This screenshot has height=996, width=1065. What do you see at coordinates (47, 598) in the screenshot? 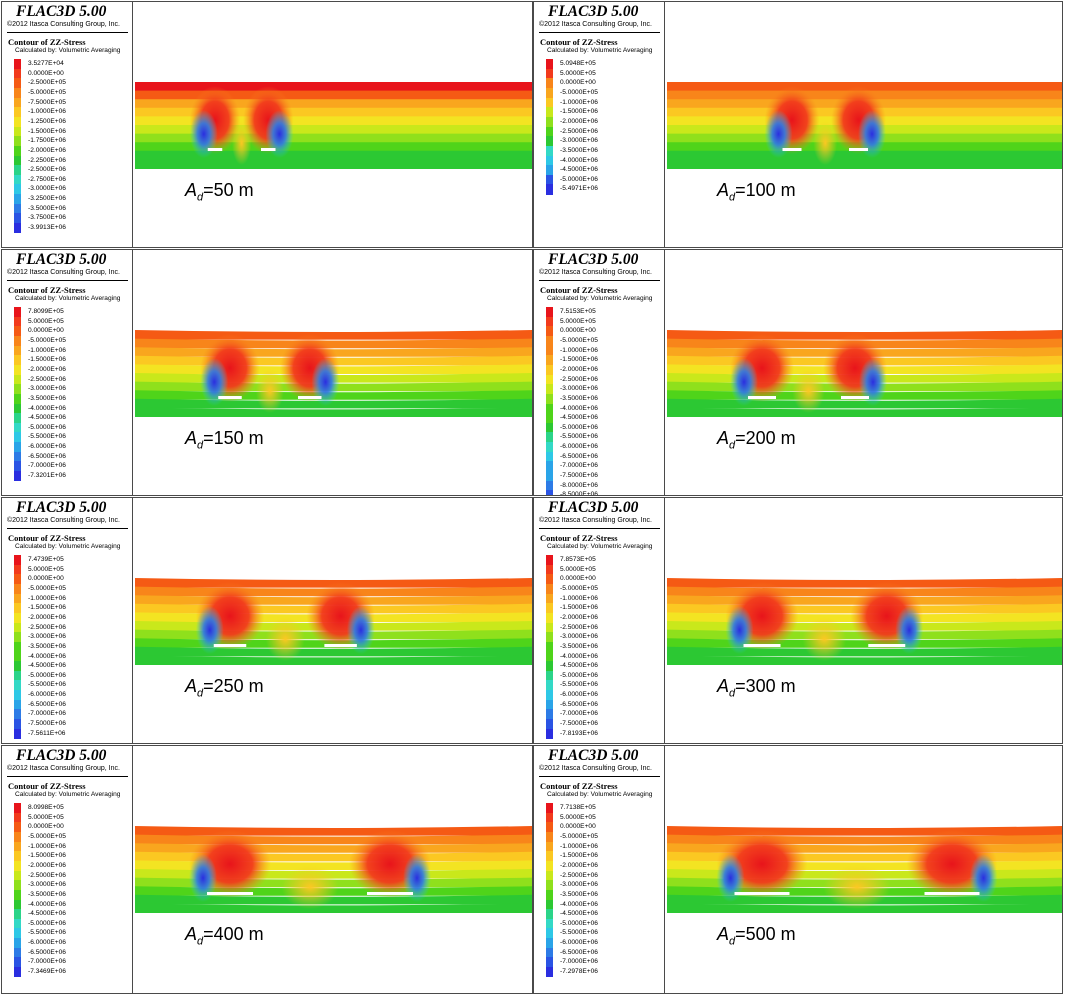
I see `legend-value: -1.0000E+06` at bounding box center [47, 598].